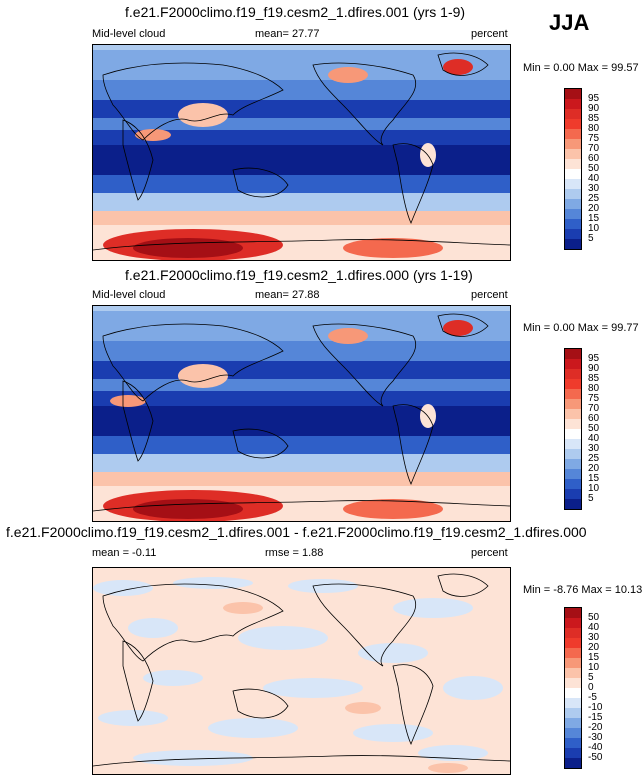 The height and width of the screenshot is (782, 644). What do you see at coordinates (594, 228) in the screenshot?
I see `panel-1-tick: 10` at bounding box center [594, 228].